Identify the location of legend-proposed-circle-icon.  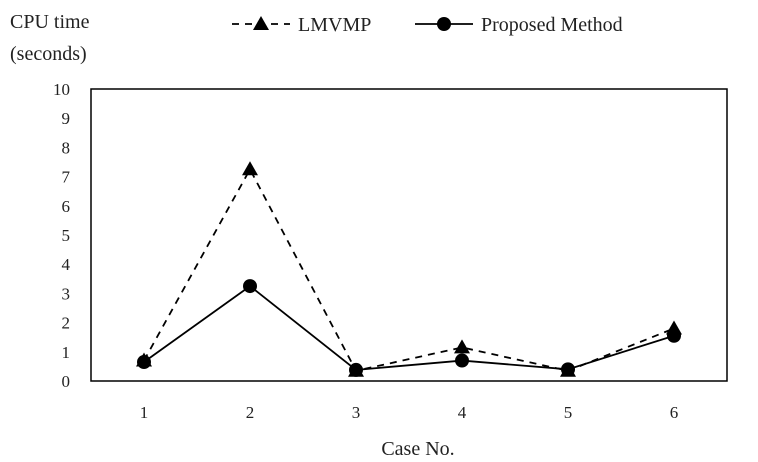
(444, 24).